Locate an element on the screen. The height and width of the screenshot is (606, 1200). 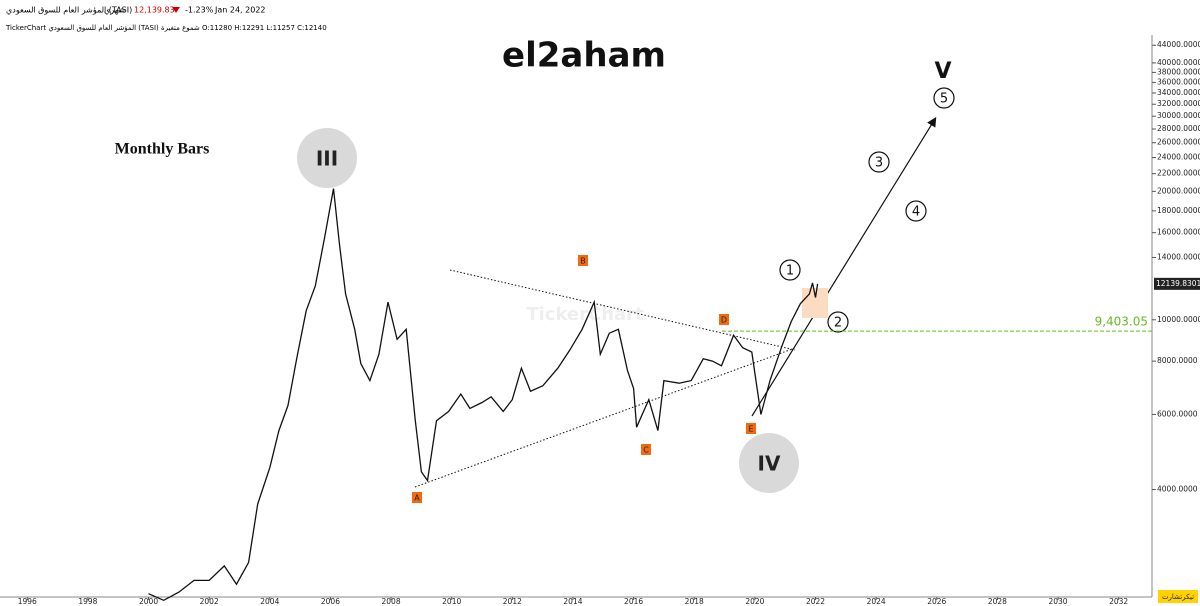
count-3: 3 is located at coordinates (879, 162).